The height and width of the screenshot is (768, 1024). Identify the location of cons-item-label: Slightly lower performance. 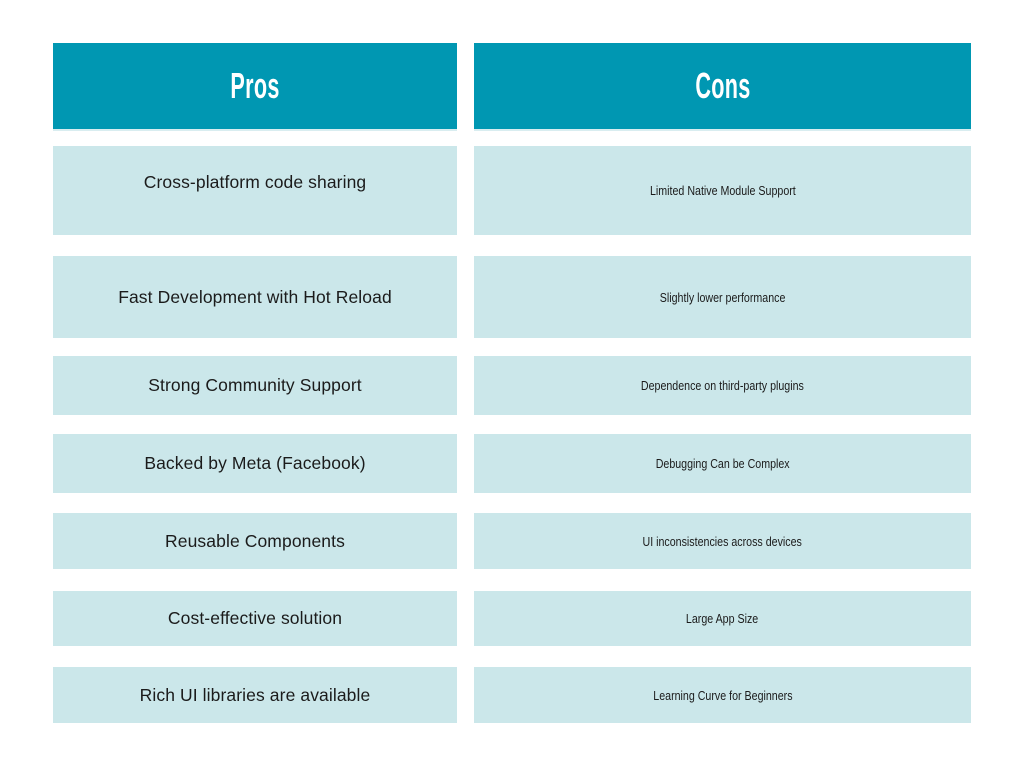
(722, 297).